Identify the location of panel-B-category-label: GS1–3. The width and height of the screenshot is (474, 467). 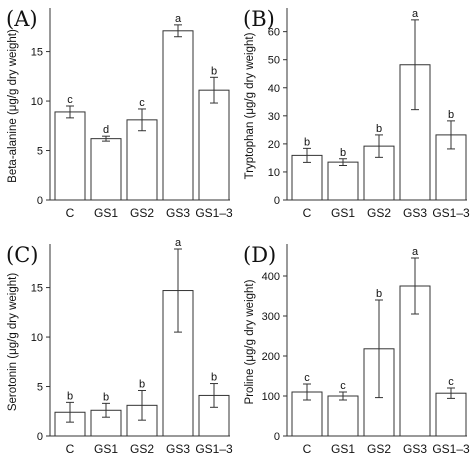
(451, 213).